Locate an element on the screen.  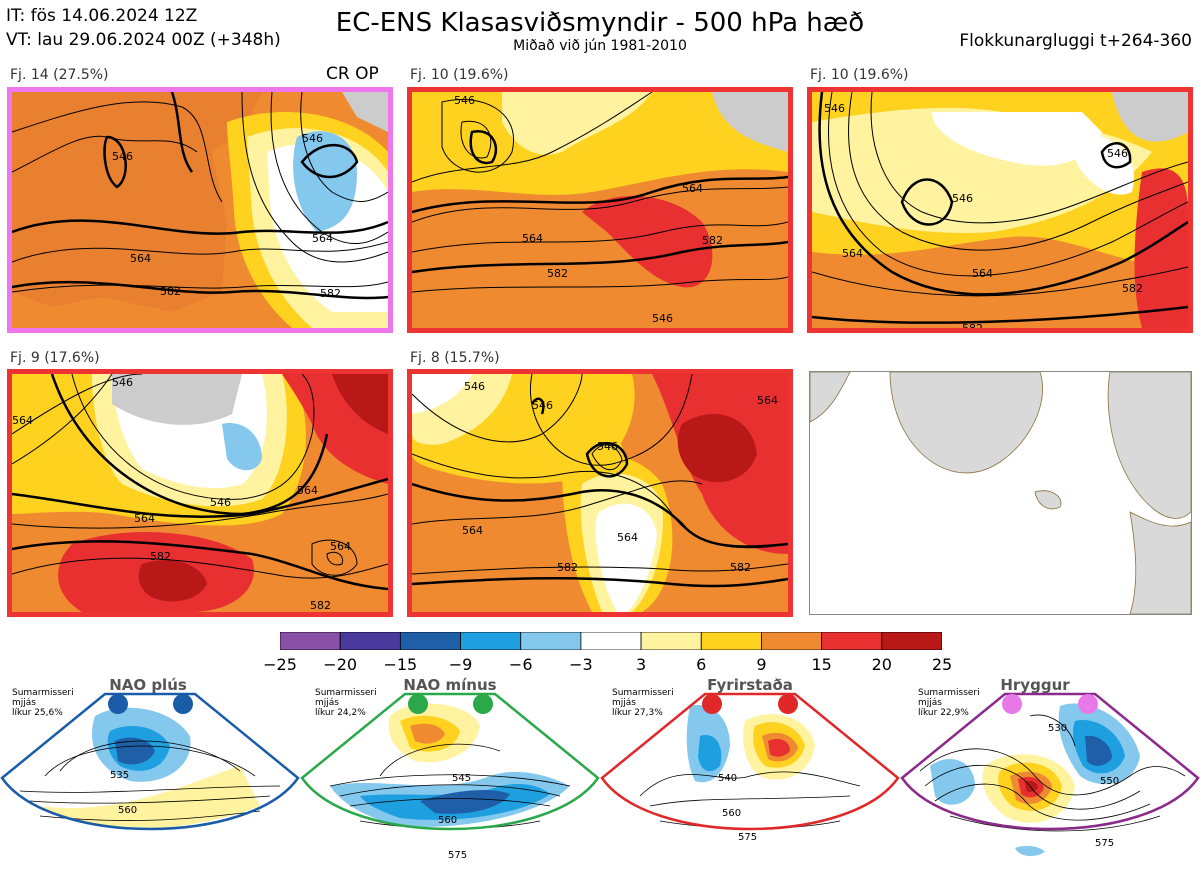
regime-title-3: Fyrirstaða is located at coordinates (750, 685).